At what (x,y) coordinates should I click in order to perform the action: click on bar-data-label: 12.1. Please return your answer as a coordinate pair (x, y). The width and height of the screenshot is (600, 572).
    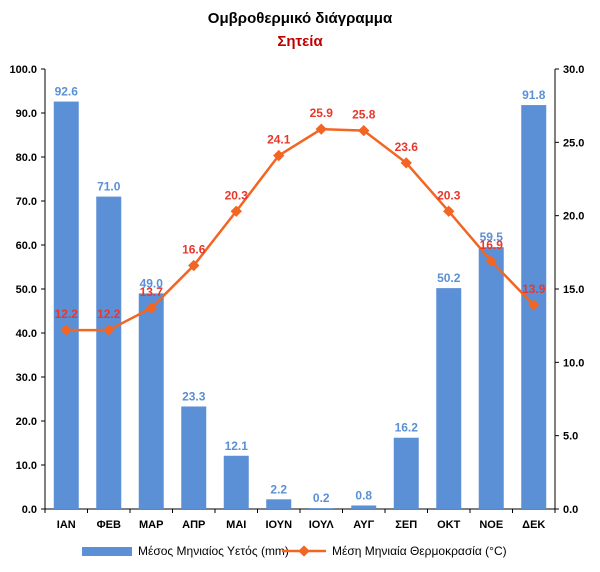
    Looking at the image, I should click on (237, 446).